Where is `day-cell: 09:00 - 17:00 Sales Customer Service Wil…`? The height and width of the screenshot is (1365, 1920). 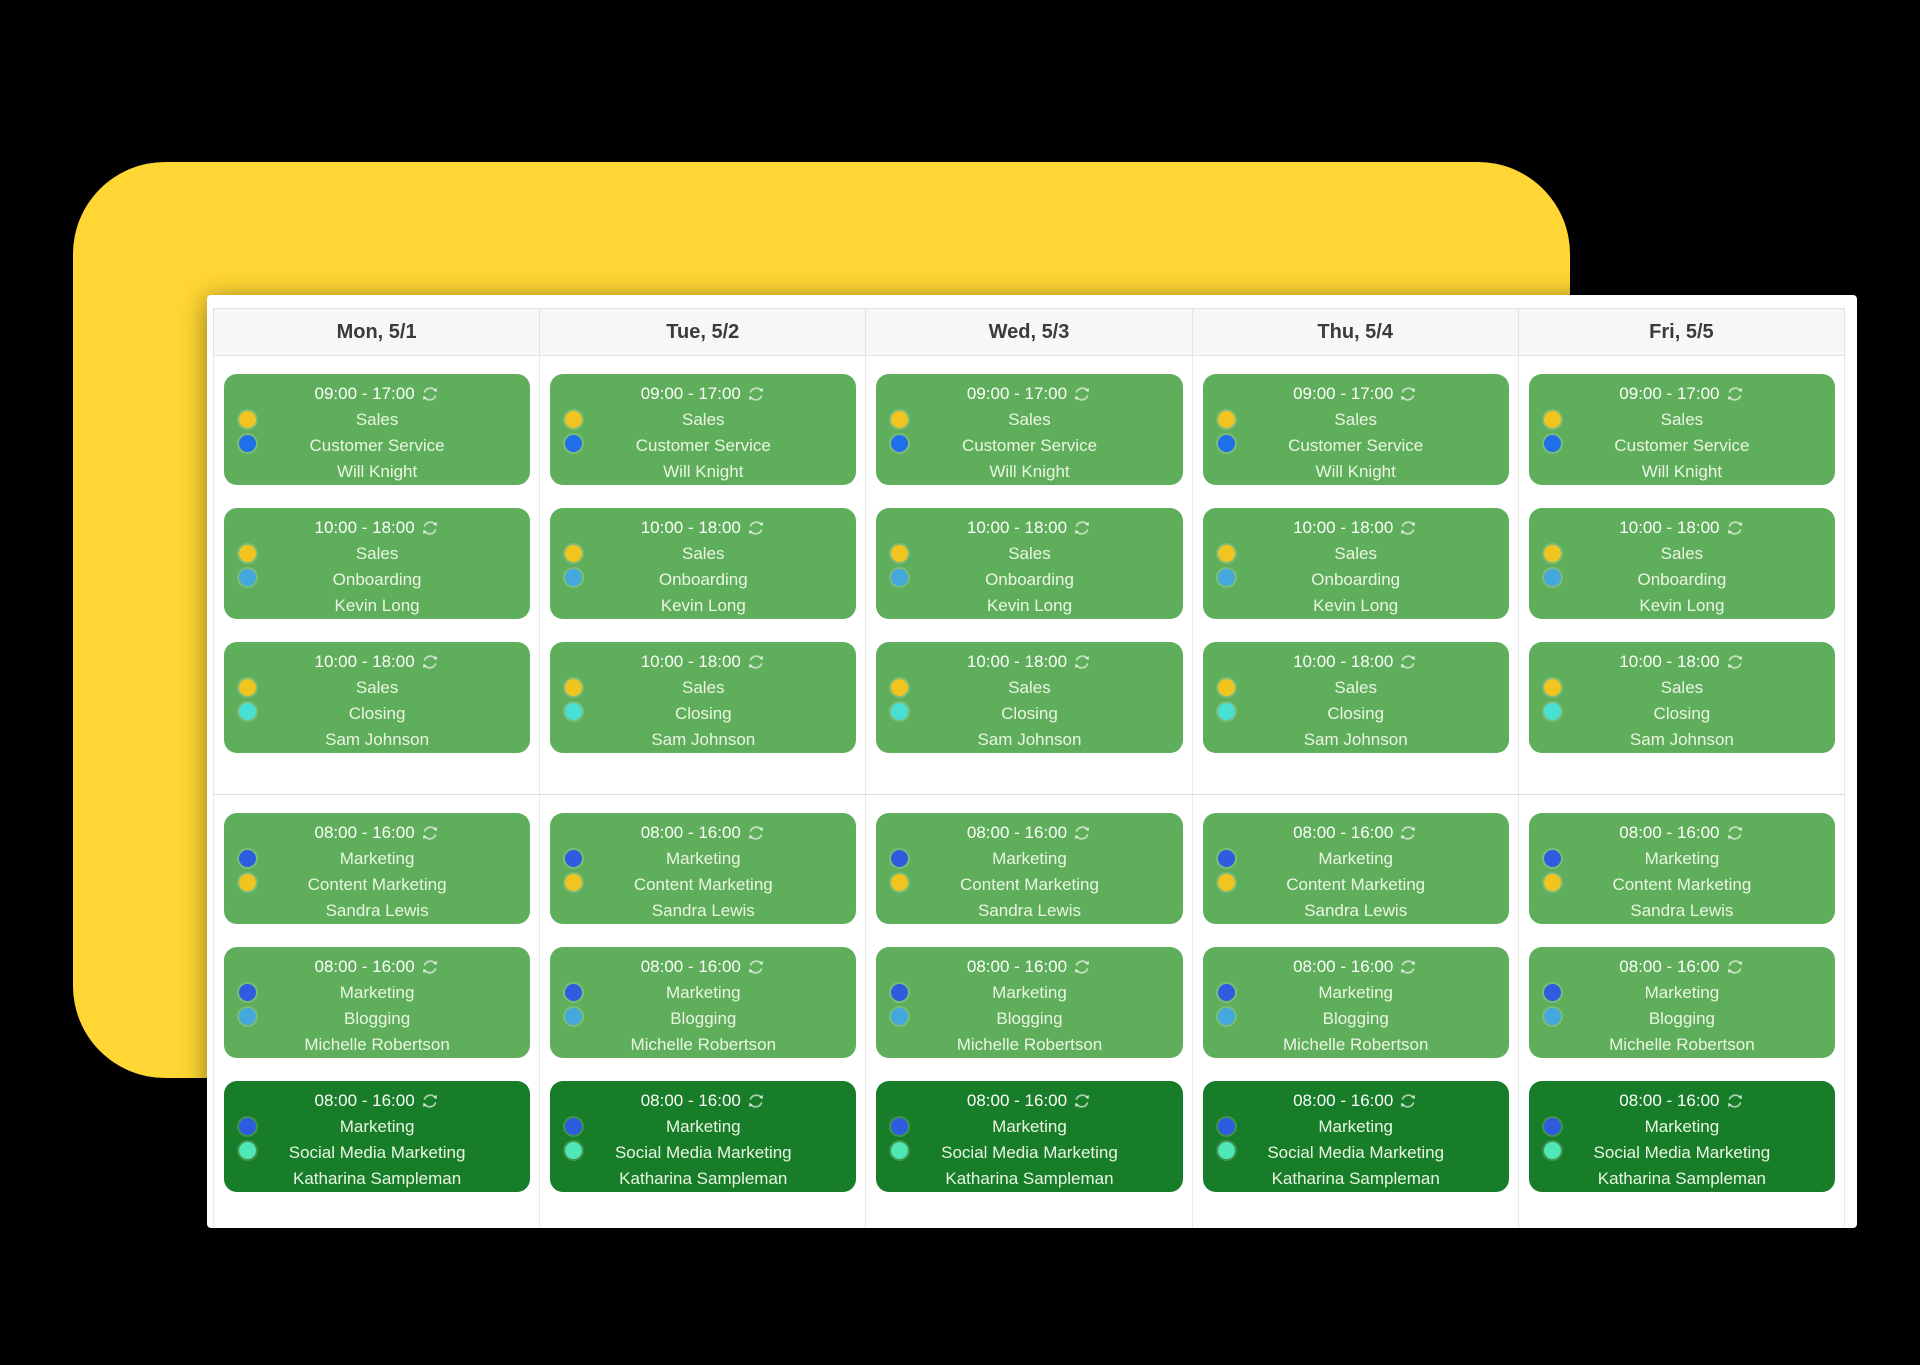
day-cell: 09:00 - 17:00 Sales Customer Service Wil… is located at coordinates (1354, 575).